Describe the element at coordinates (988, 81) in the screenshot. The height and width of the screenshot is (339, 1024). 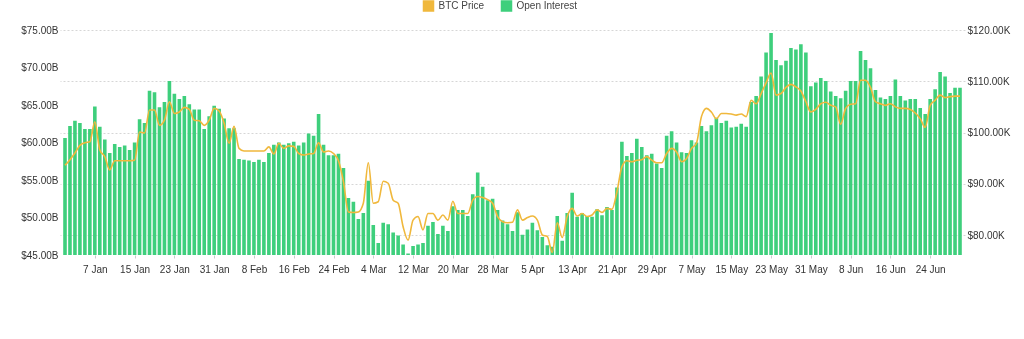
I see `y2-tick-label: $110.00K` at that location.